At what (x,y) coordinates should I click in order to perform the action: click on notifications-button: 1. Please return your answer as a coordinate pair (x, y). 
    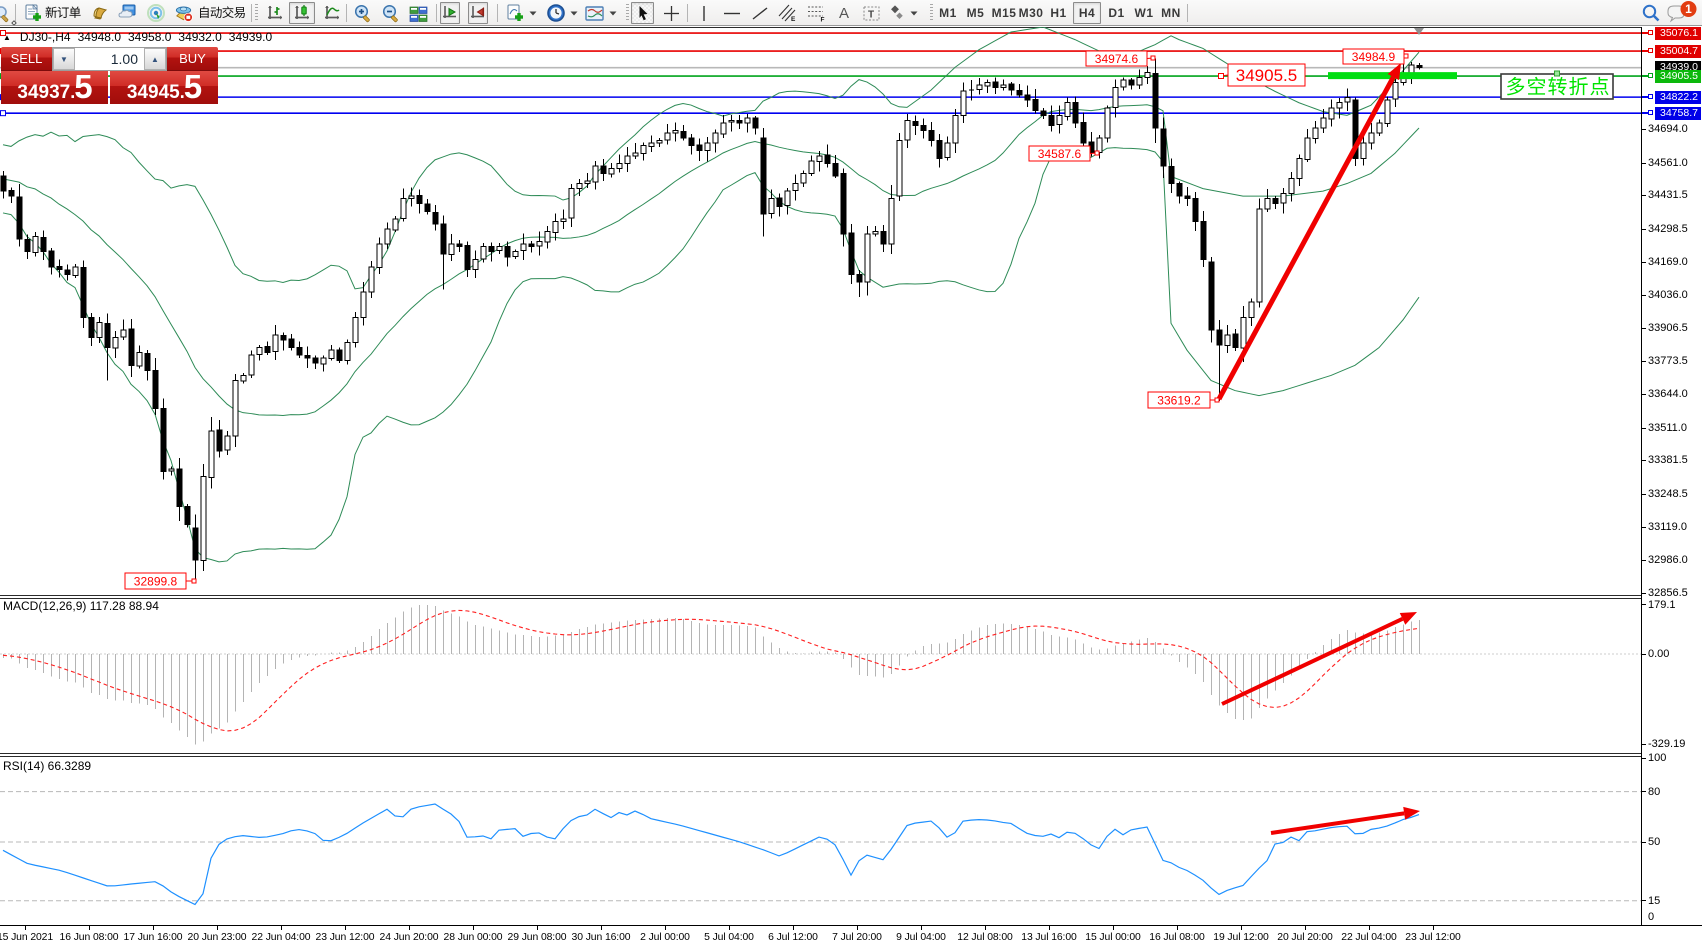
    Looking at the image, I should click on (1683, 12).